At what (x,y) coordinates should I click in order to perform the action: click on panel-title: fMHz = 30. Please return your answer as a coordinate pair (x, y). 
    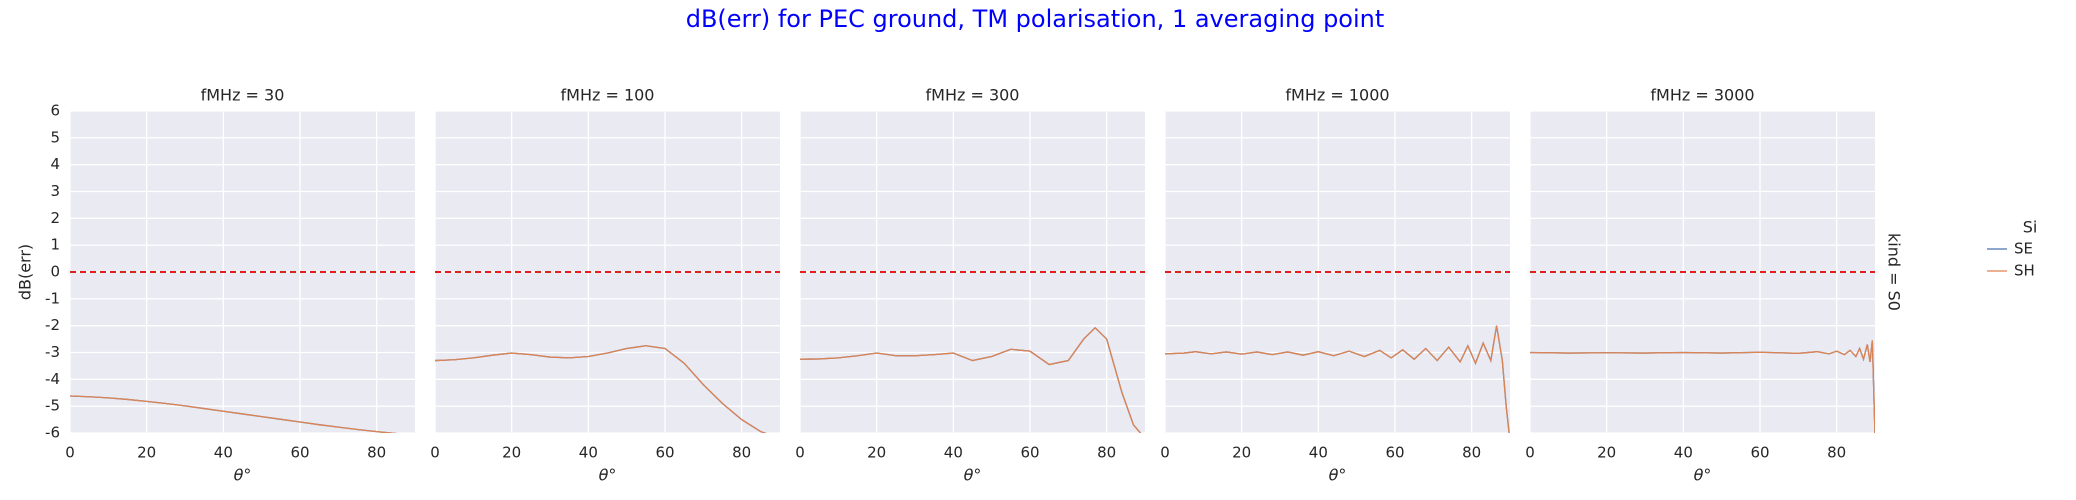
    Looking at the image, I should click on (243, 95).